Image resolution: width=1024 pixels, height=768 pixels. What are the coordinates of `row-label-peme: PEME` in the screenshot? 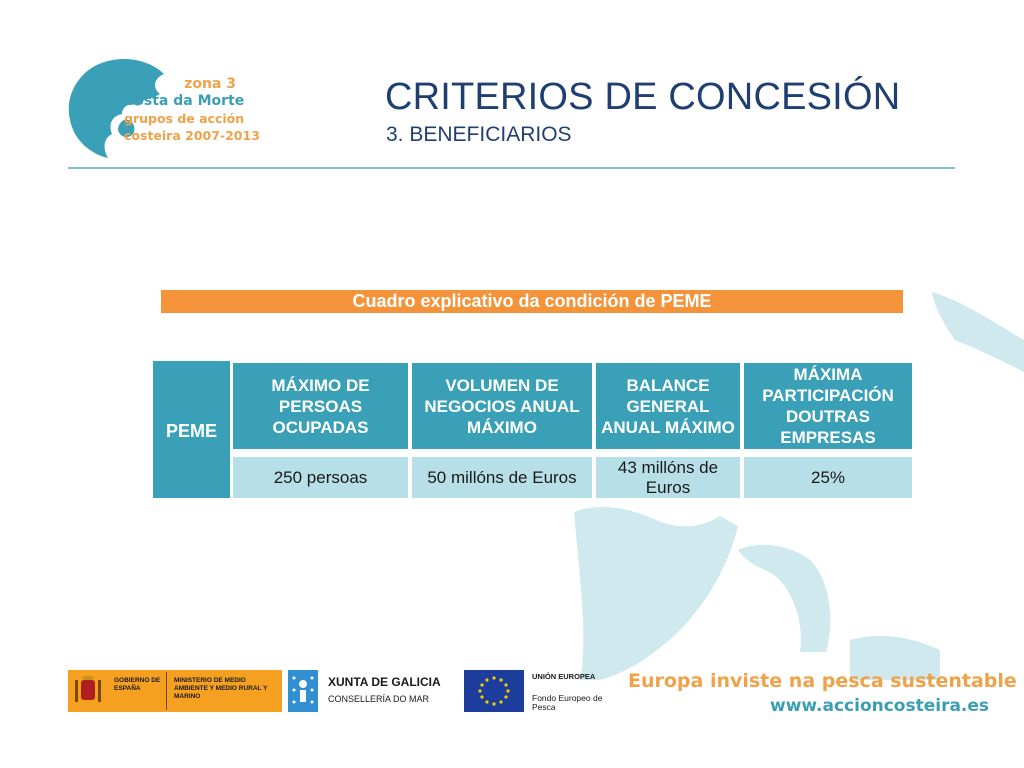 It's located at (191, 429).